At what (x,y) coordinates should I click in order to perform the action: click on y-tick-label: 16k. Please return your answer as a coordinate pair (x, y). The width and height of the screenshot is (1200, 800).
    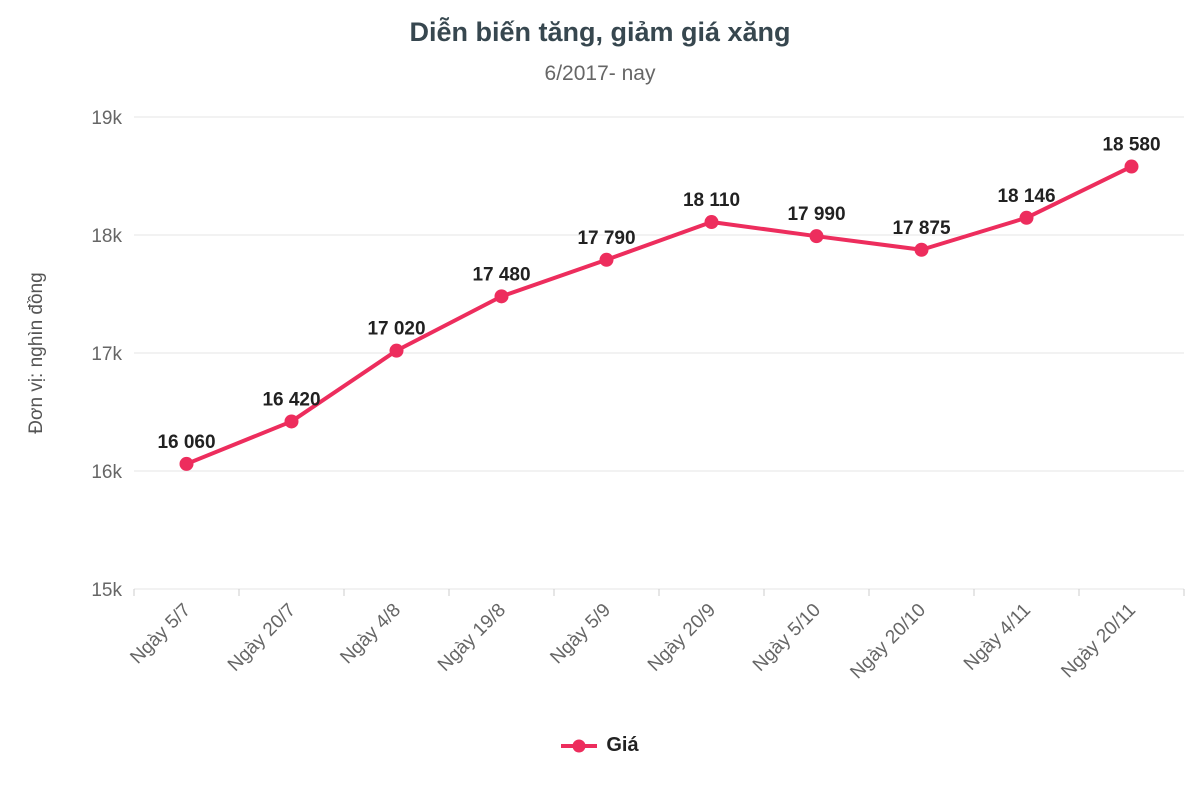
    Looking at the image, I should click on (106, 472).